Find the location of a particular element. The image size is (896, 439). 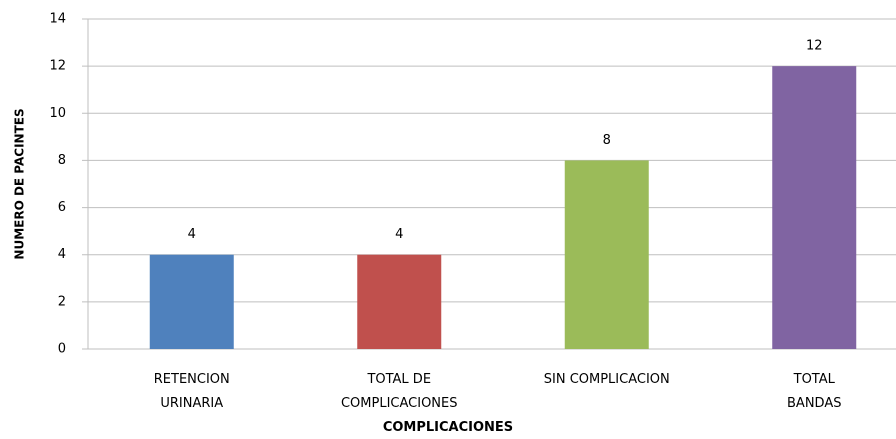

y-tick-label: 8 is located at coordinates (62, 160).